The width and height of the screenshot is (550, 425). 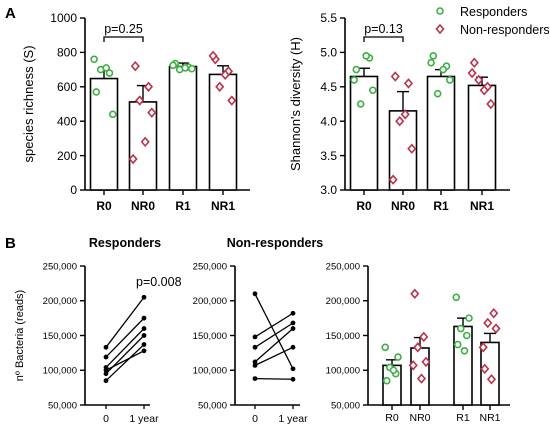 What do you see at coordinates (183, 128) in the screenshot?
I see `bar-r1` at bounding box center [183, 128].